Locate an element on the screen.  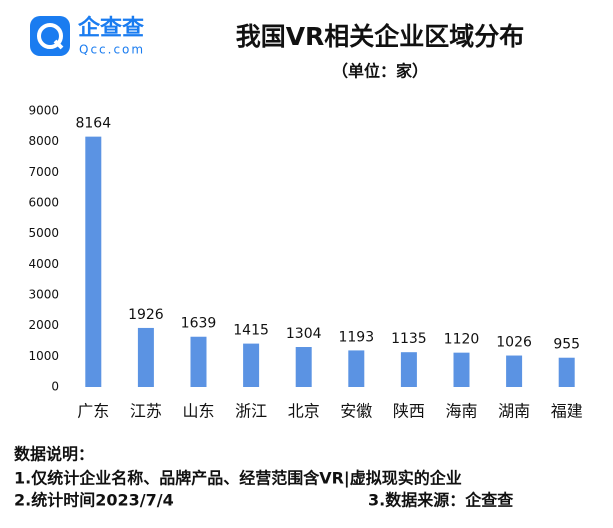
notes-line: 1.仅统计企业名称、品牌产品、经营范围含VR|虚拟现实的企业 is located at coordinates (238, 479).